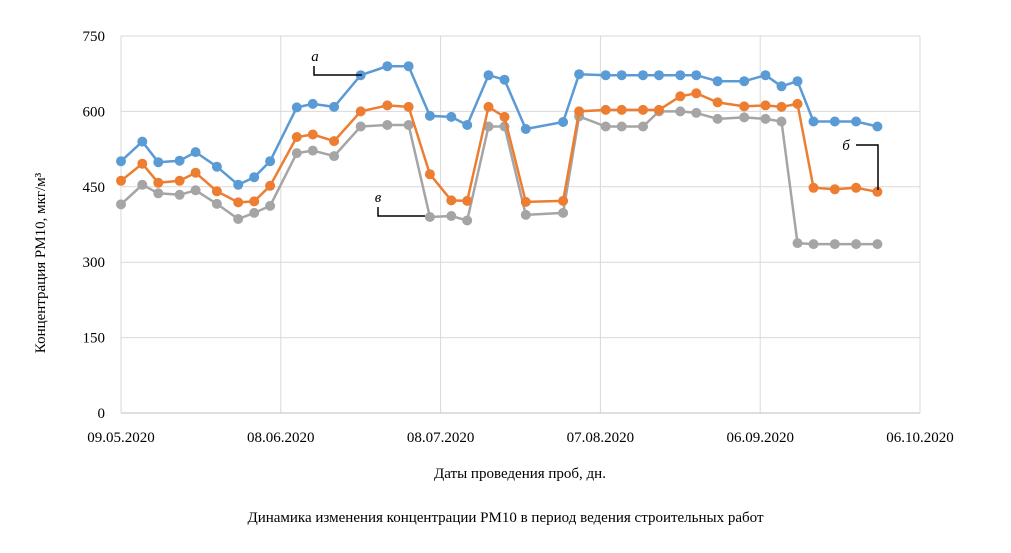  What do you see at coordinates (920, 438) in the screenshot?
I see `x-tick-label: 06.10.2020` at bounding box center [920, 438].